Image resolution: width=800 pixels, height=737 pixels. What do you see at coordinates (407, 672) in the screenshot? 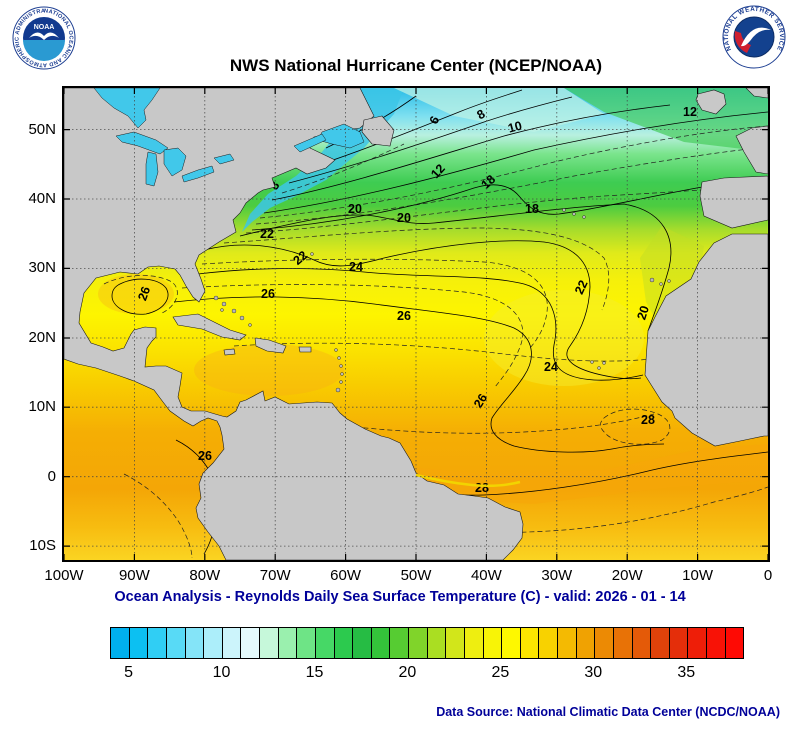
I see `colorbar-tick-label: 20` at bounding box center [407, 672].